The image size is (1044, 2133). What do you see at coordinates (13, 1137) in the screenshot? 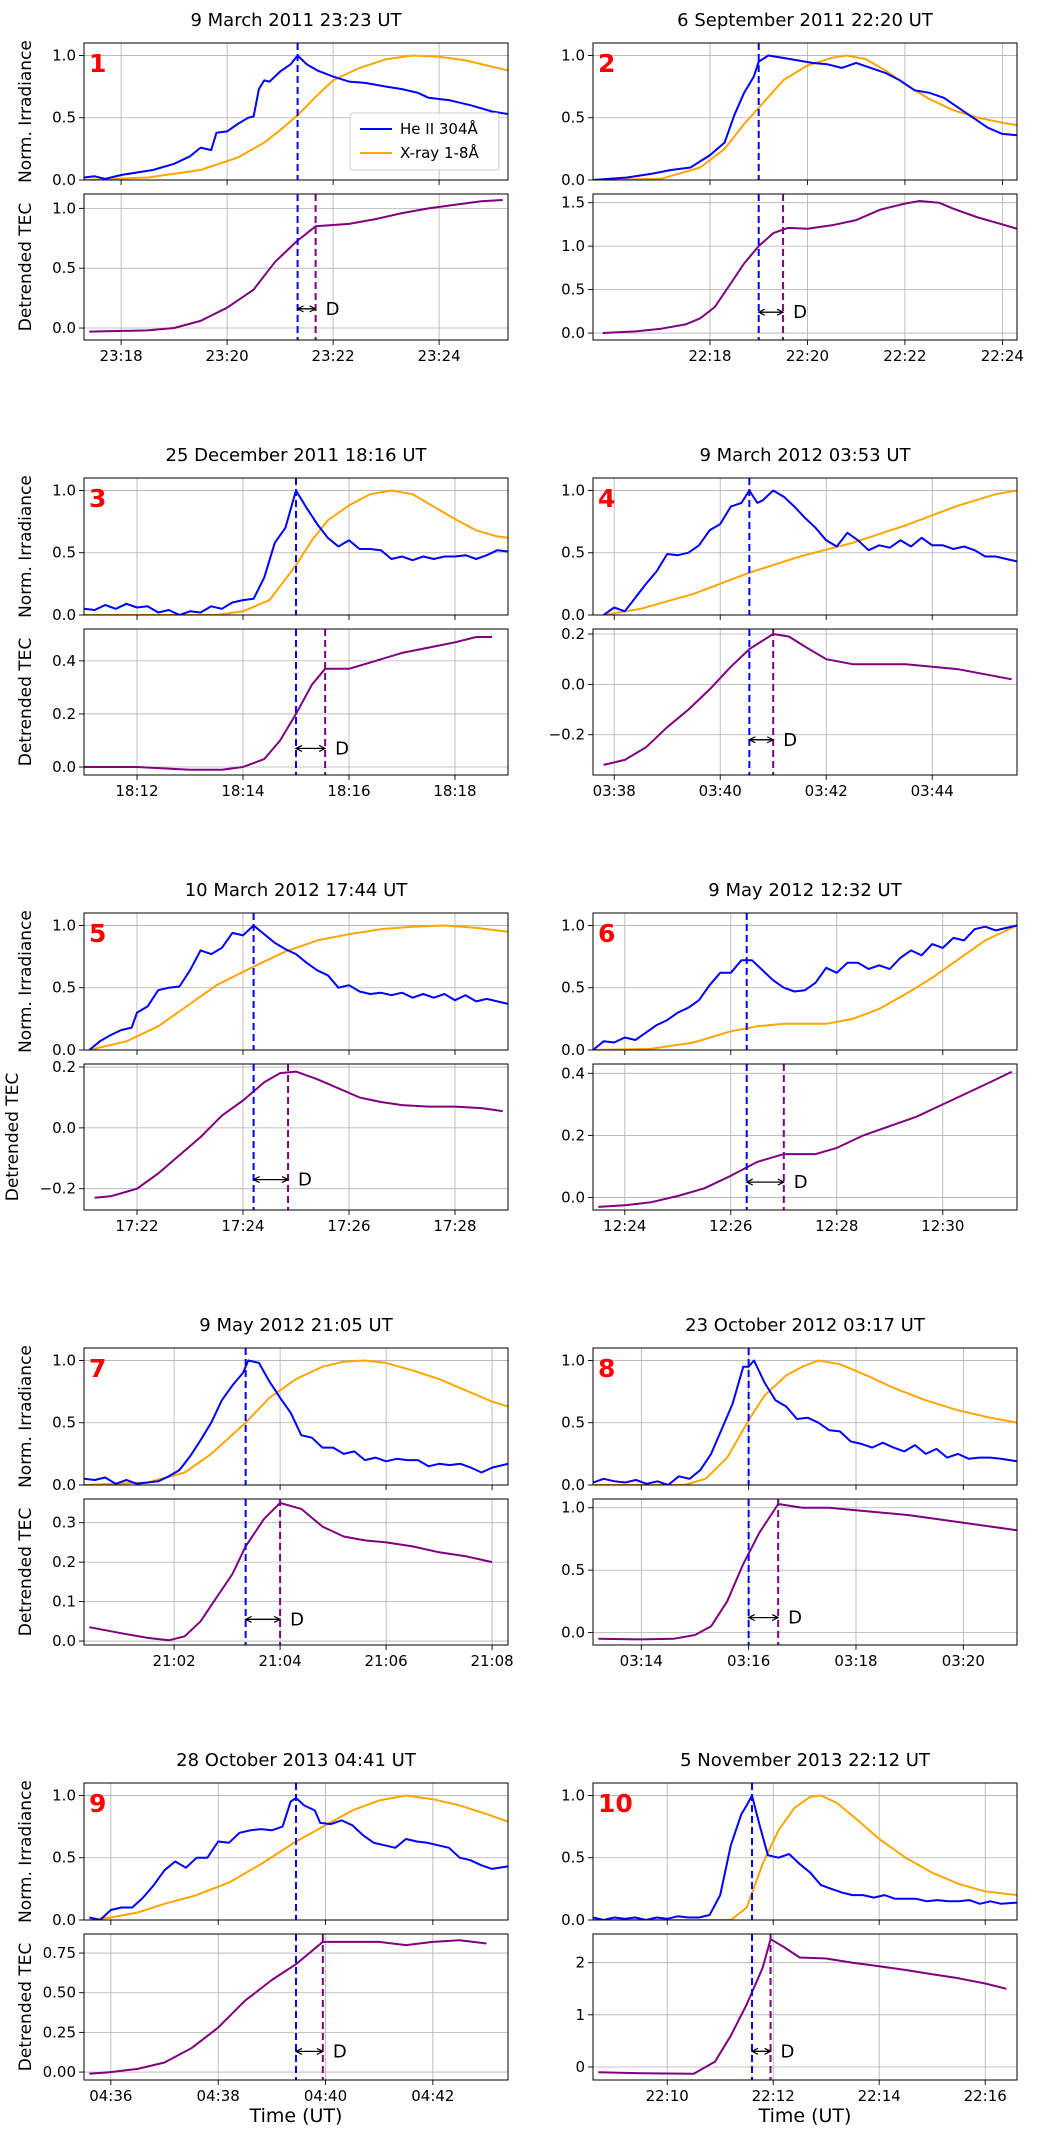
I see `ylabel-tec: Detrended TEC` at bounding box center [13, 1137].